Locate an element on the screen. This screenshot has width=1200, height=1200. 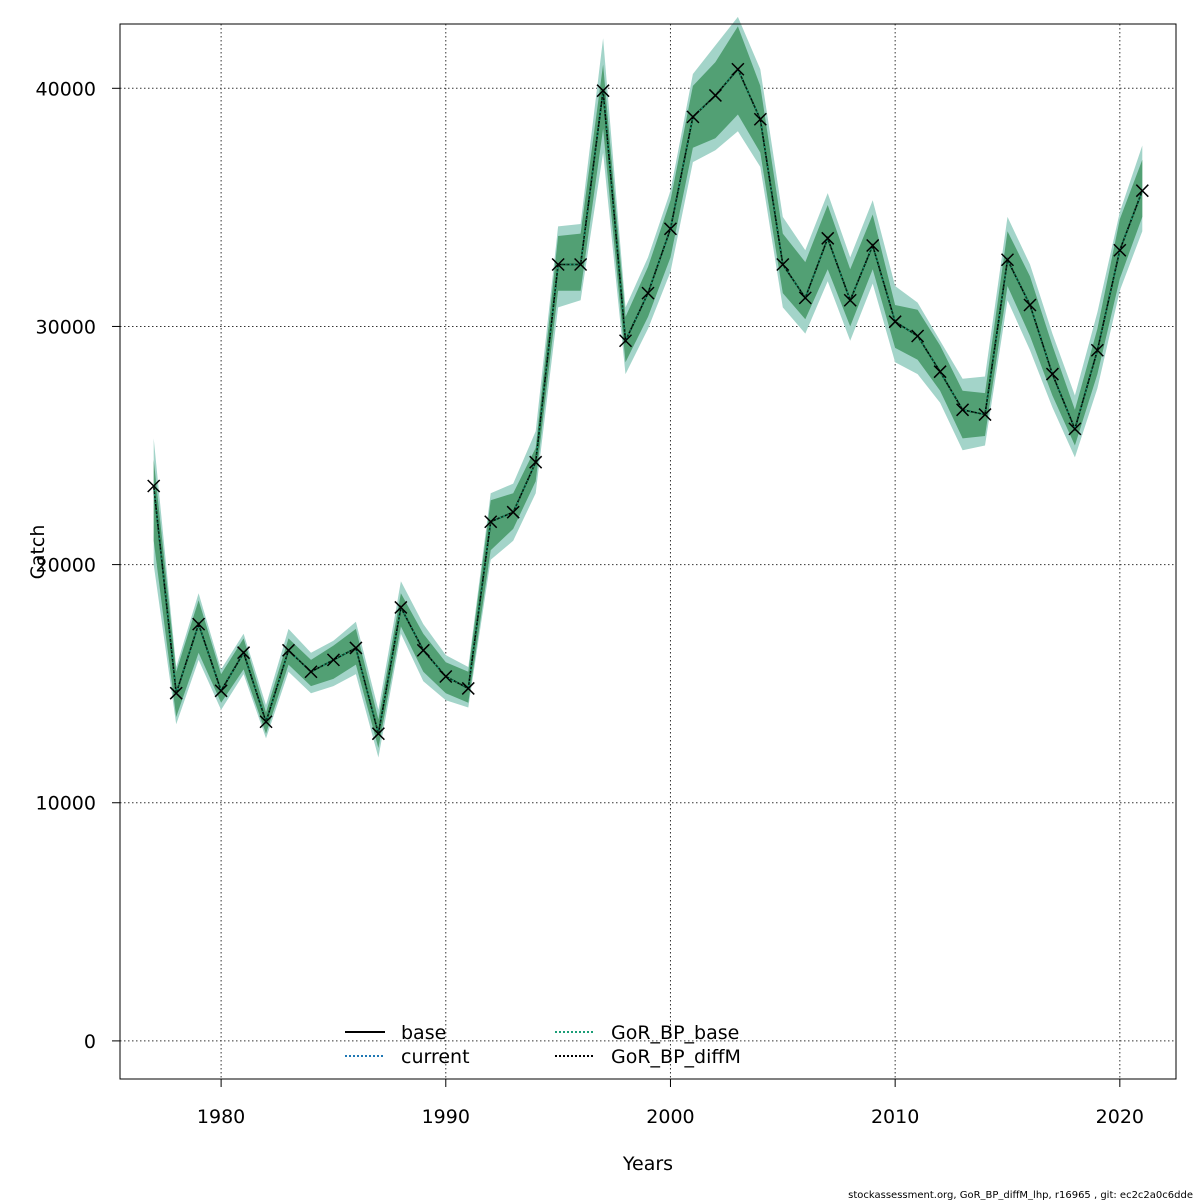
x-axis-title: Years is located at coordinates (647, 1164).